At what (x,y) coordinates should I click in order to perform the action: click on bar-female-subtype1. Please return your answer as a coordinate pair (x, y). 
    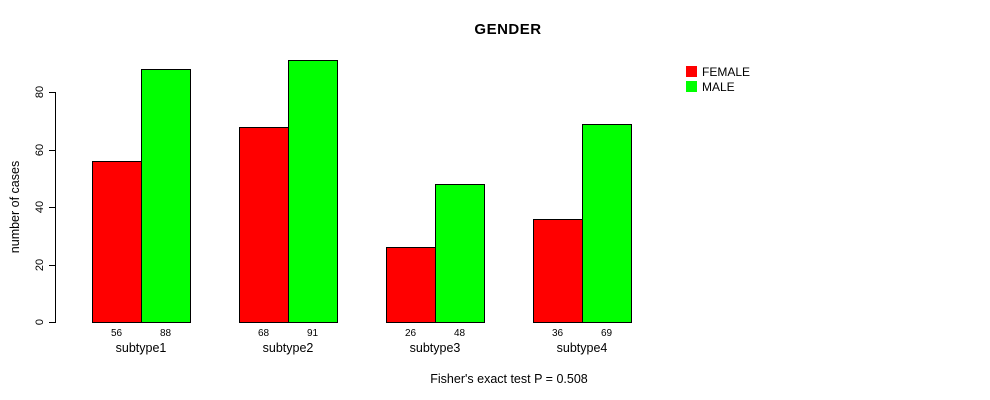
    Looking at the image, I should click on (117, 242).